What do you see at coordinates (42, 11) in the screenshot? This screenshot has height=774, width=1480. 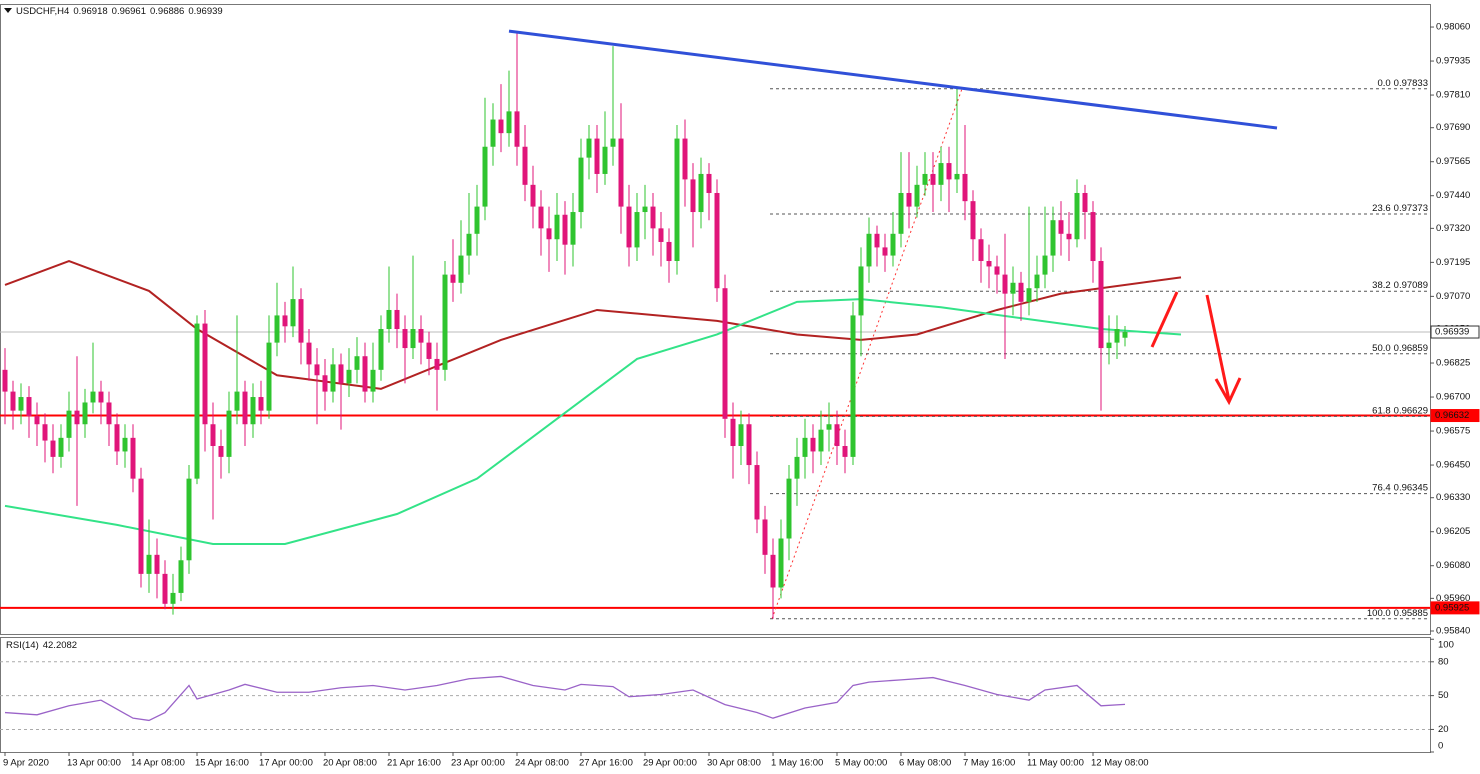 I see `symbol-title: USDCHF,H4` at bounding box center [42, 11].